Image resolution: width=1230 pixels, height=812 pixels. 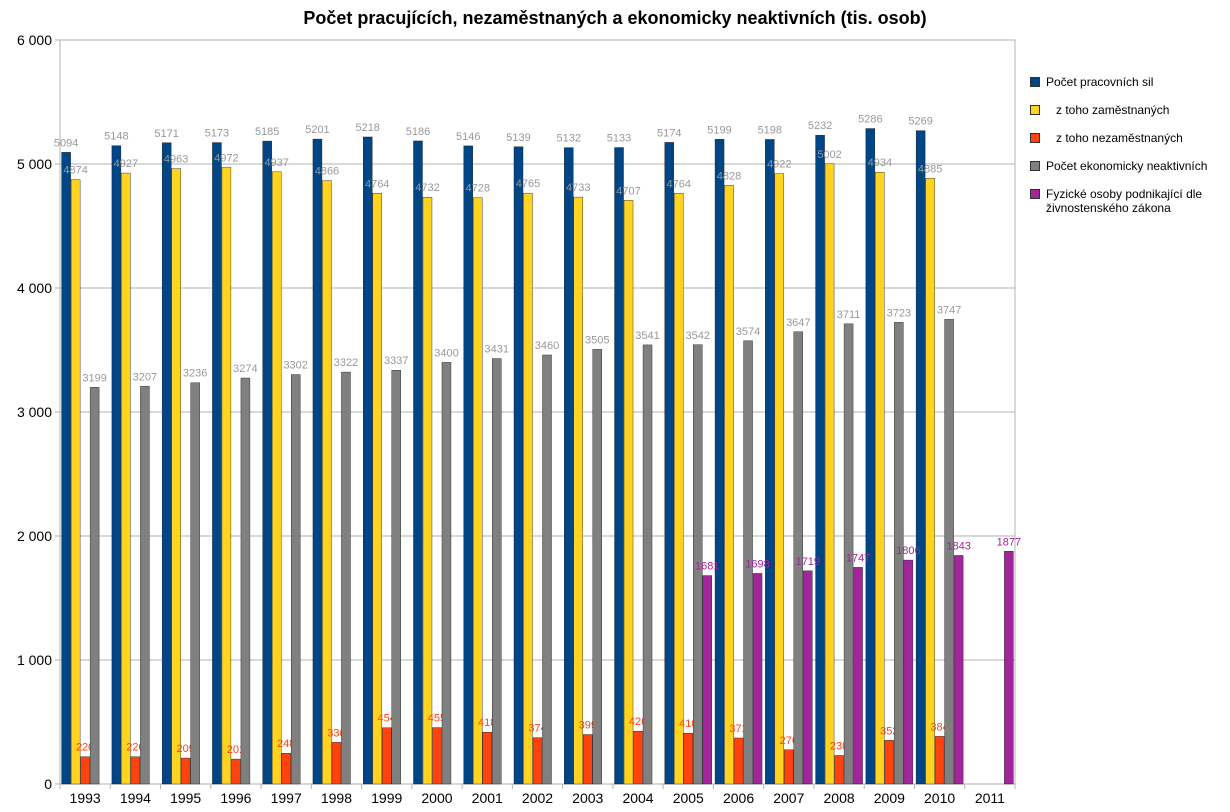 What do you see at coordinates (637, 798) in the screenshot?
I see `x-tick-label: 2004` at bounding box center [637, 798].